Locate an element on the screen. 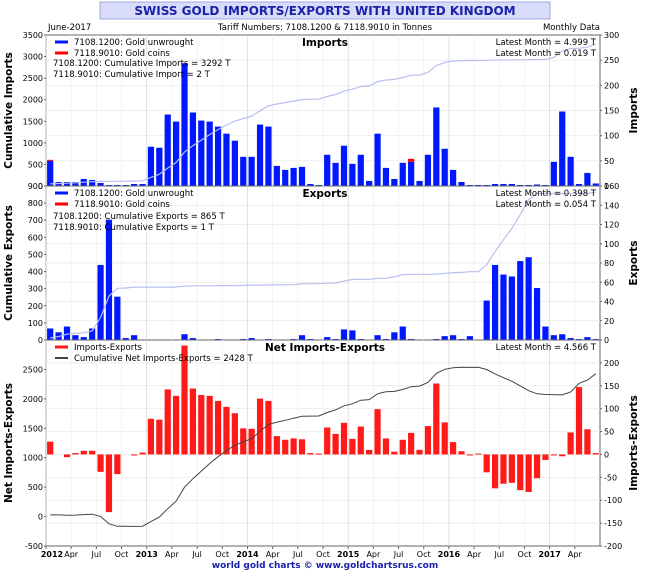 This screenshot has width=651, height=578. left-tick-label: 800 is located at coordinates (35, 203).